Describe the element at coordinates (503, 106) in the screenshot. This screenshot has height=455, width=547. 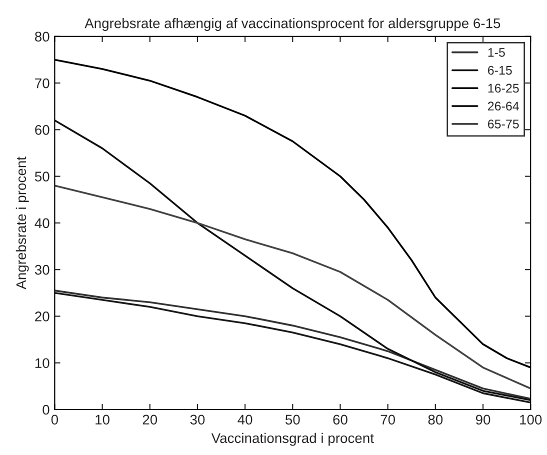
I see `legend-label: 26-64` at that location.